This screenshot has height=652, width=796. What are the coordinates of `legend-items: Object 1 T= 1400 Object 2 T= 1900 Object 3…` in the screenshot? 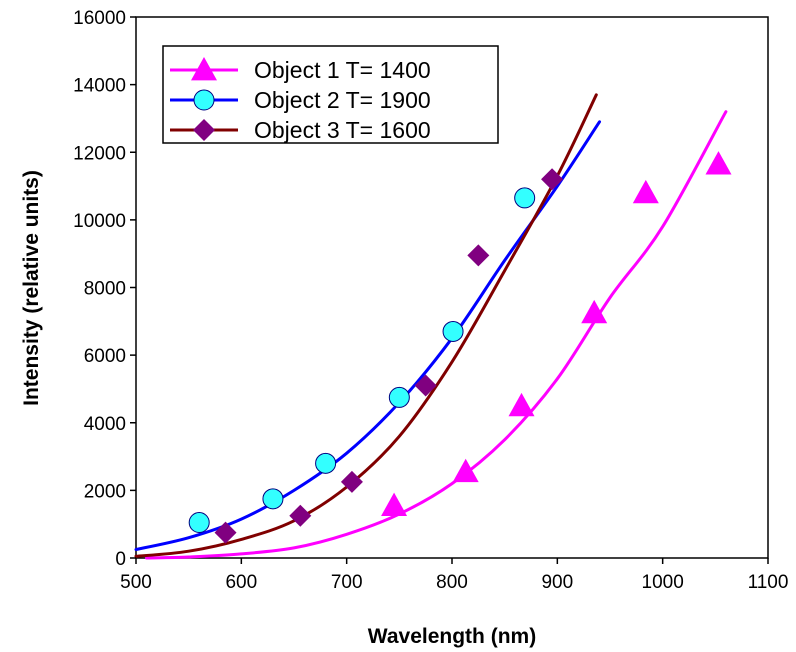 It's located at (300, 100).